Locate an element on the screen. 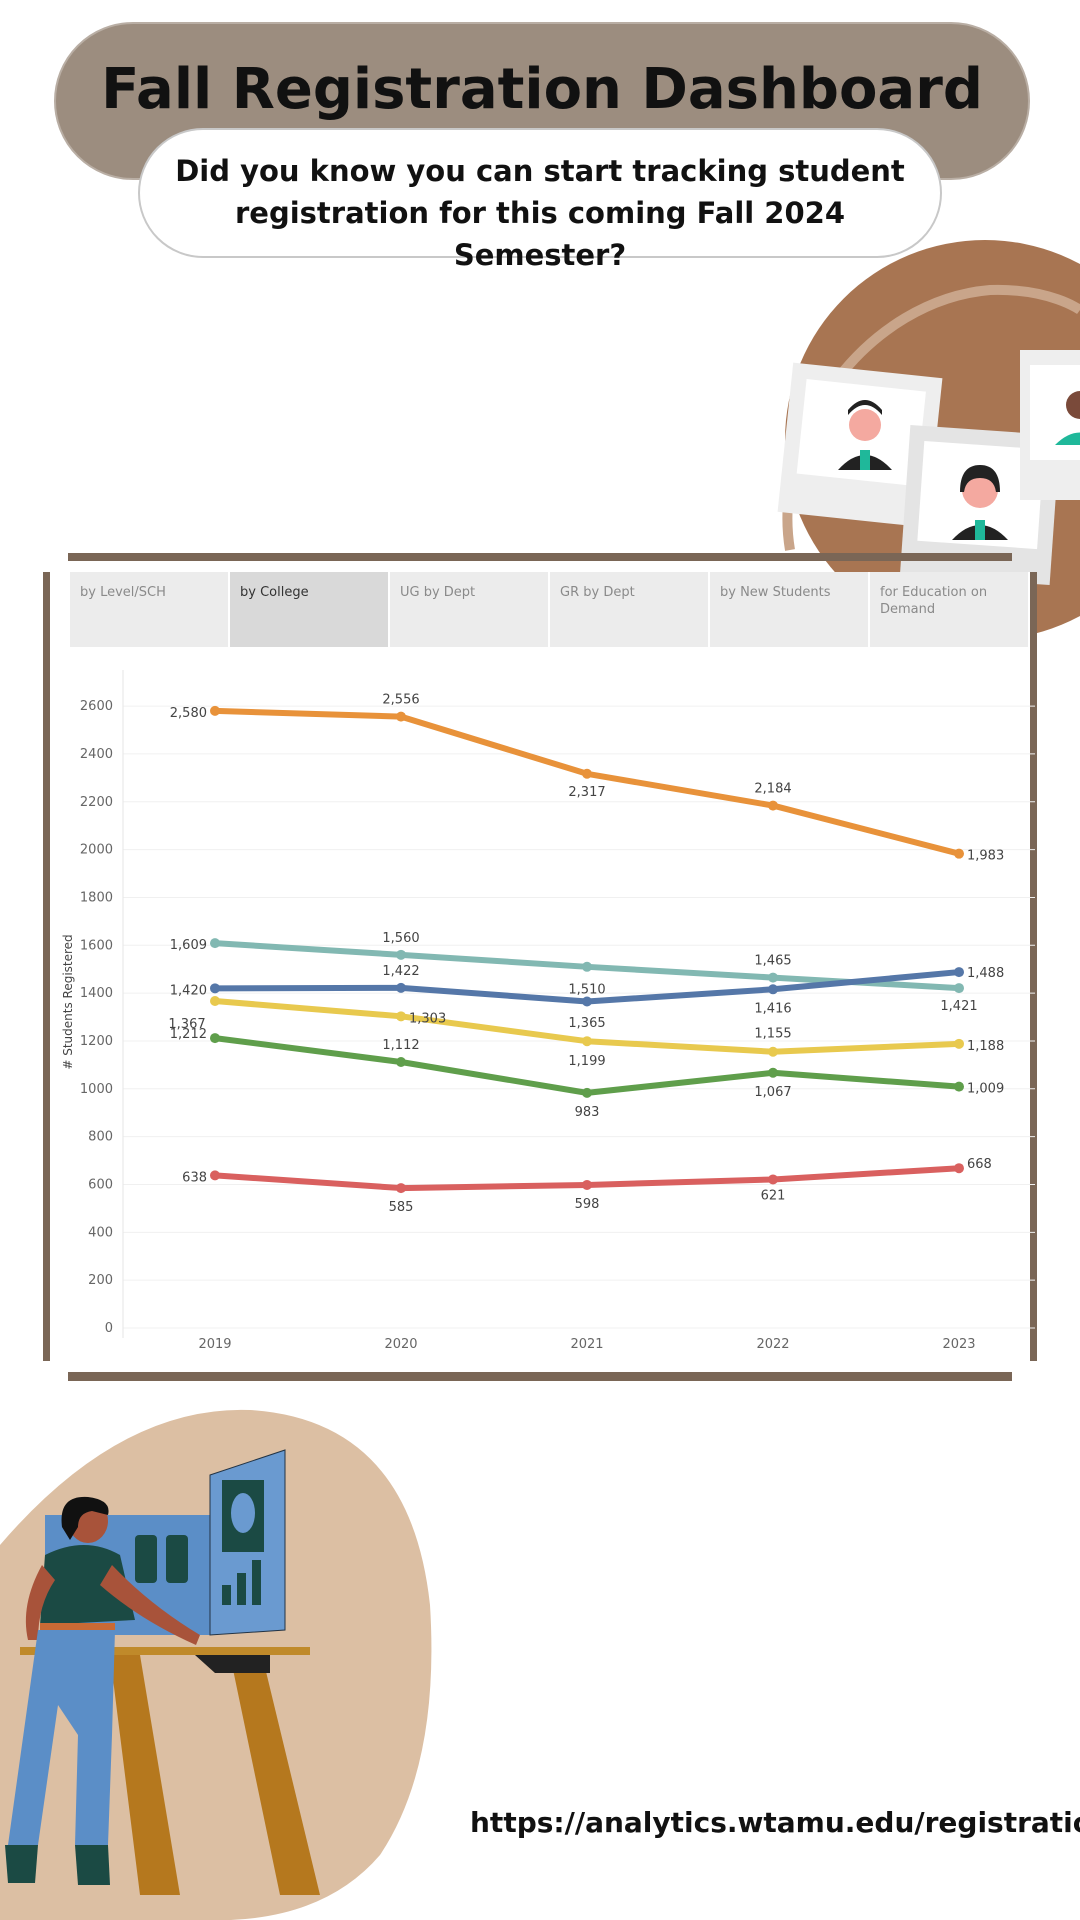  subtitle-pill is located at coordinates (540, 193).